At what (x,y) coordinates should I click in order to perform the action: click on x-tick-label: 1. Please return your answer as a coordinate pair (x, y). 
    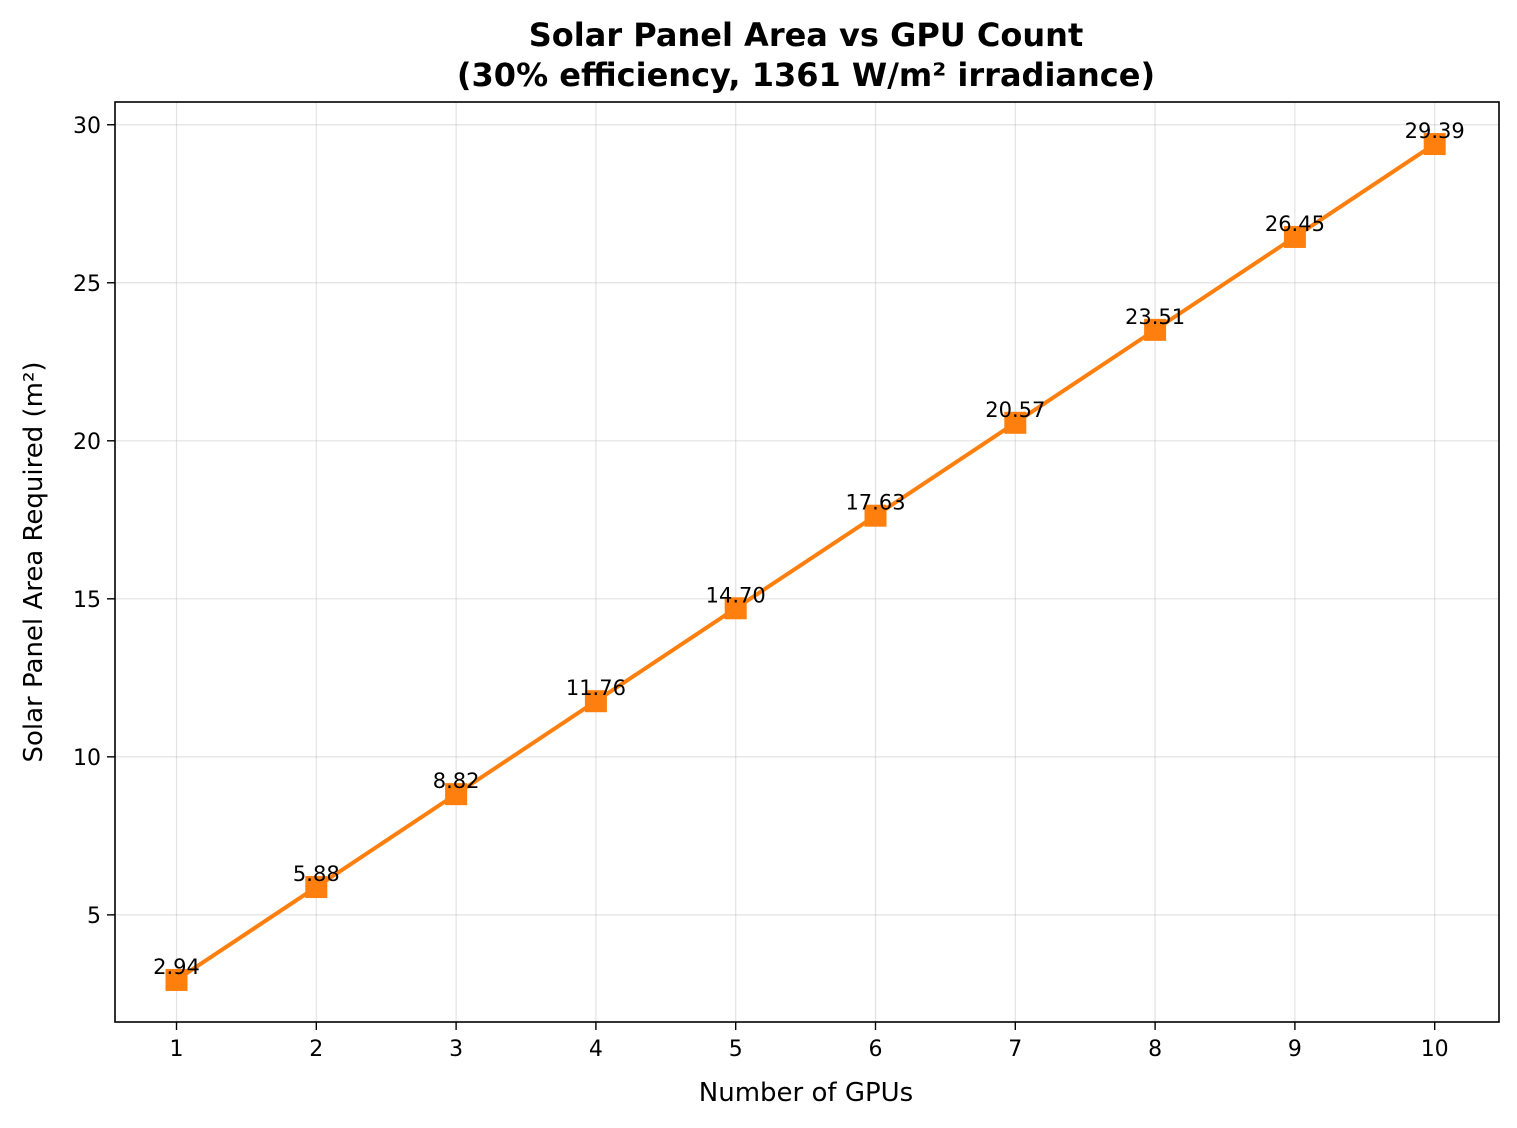
    Looking at the image, I should click on (177, 1049).